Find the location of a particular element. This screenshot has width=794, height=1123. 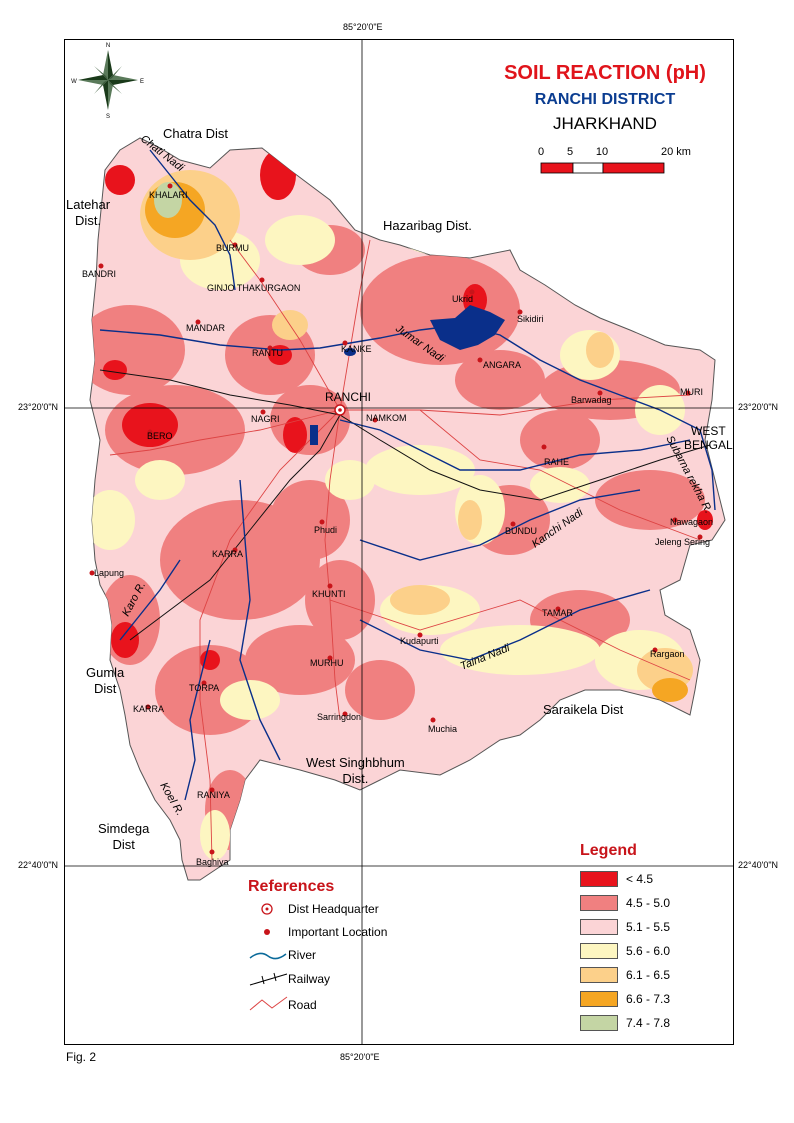

place-ginjo: GINJO THAKURGAON is located at coordinates (254, 288).